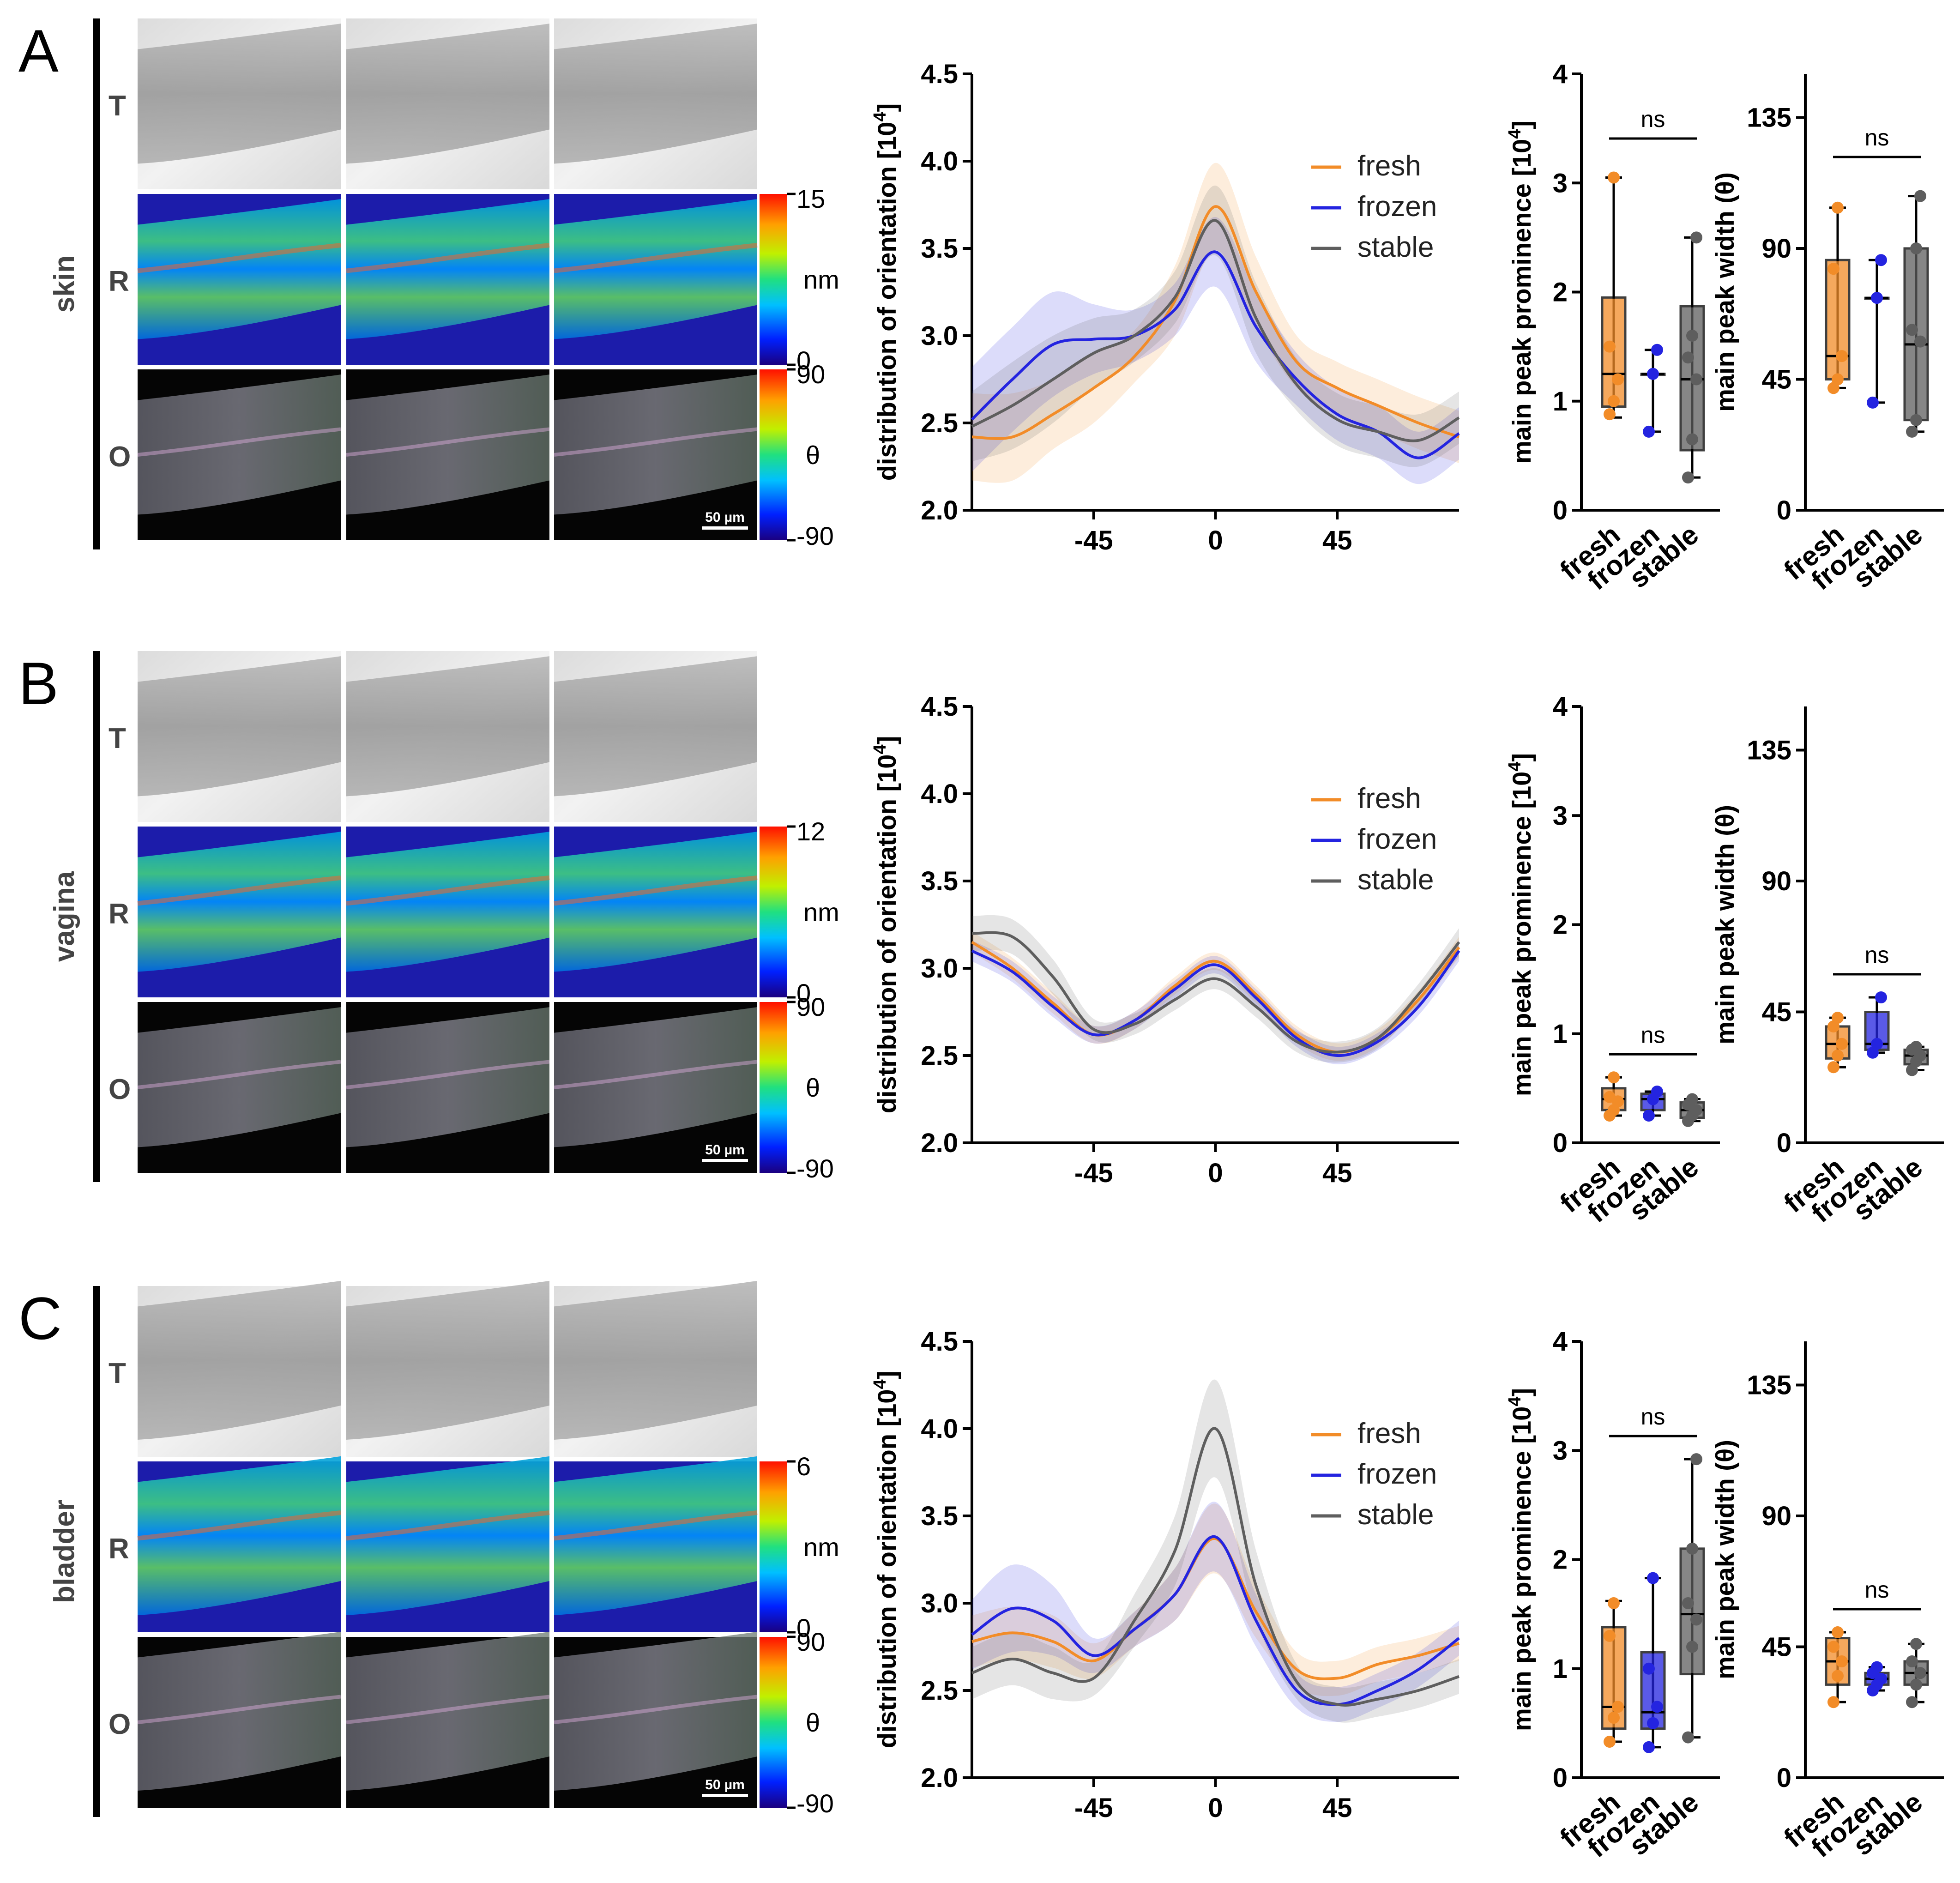 The width and height of the screenshot is (1960, 1883). I want to click on y-axis-label: distribution of orientation [104], so click(885, 292).